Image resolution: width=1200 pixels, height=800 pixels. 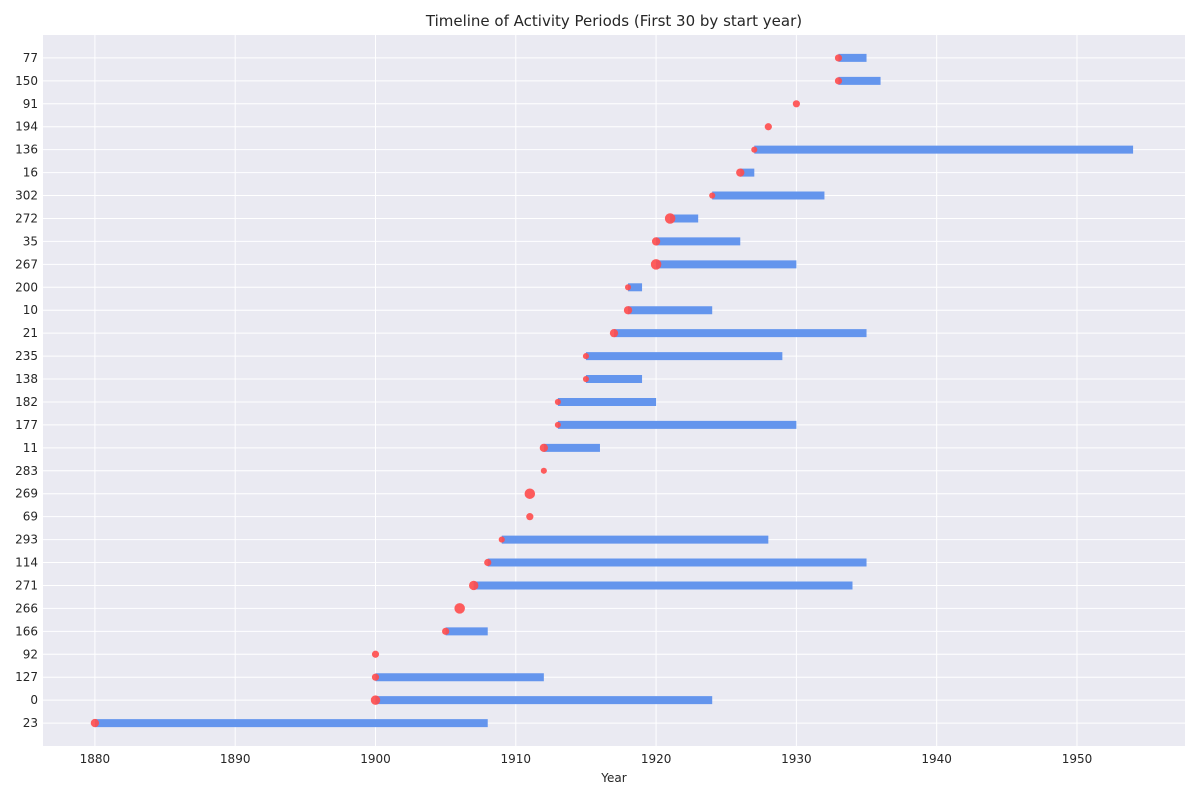 I want to click on x-tick-label: 1910, so click(x=516, y=759).